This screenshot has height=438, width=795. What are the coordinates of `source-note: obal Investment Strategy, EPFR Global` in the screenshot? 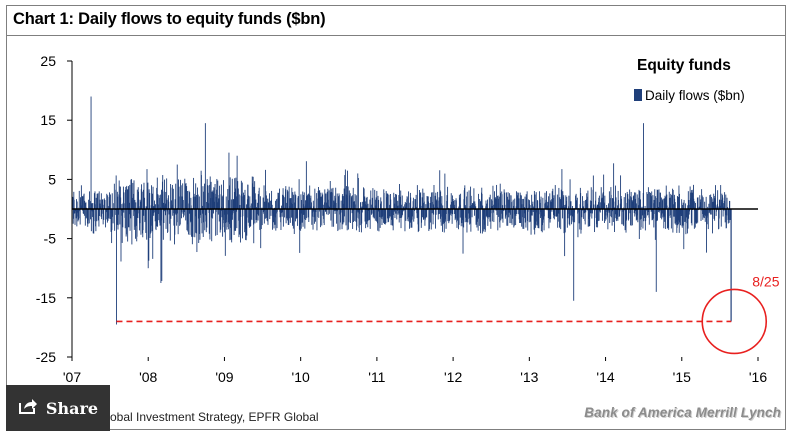 It's located at (214, 417).